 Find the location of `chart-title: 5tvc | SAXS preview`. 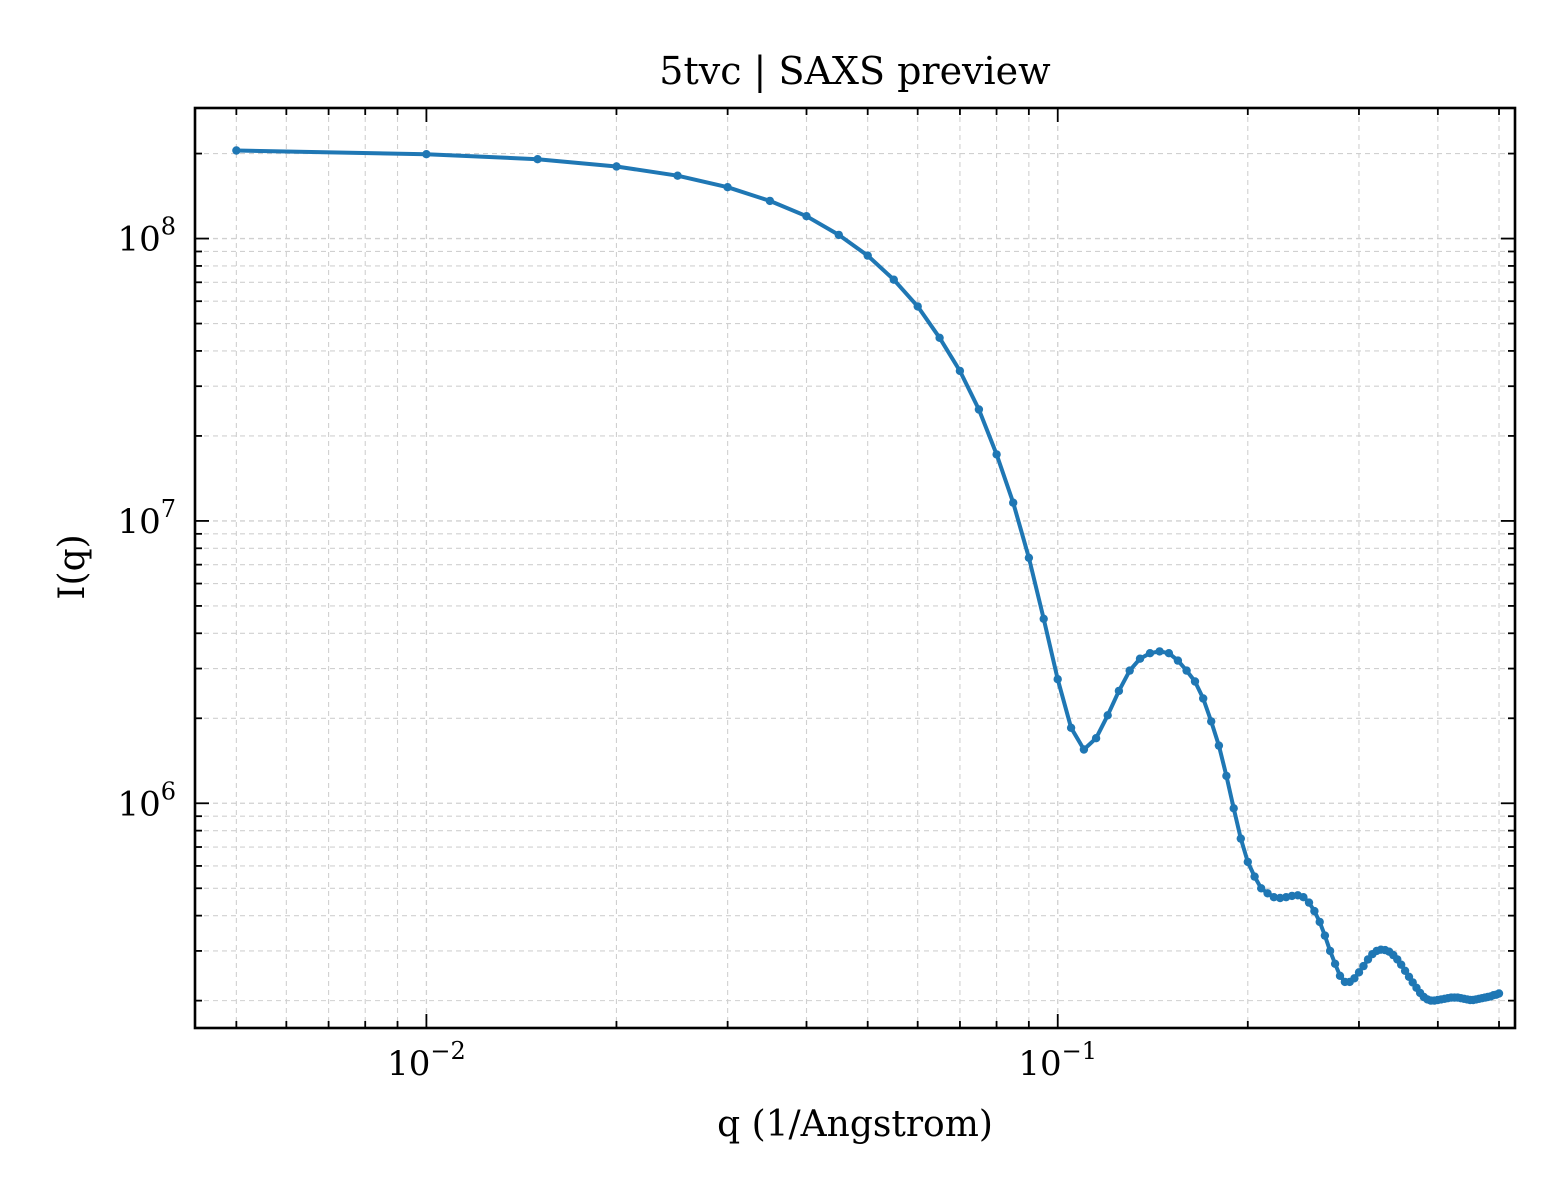

chart-title: 5tvc | SAXS preview is located at coordinates (855, 71).